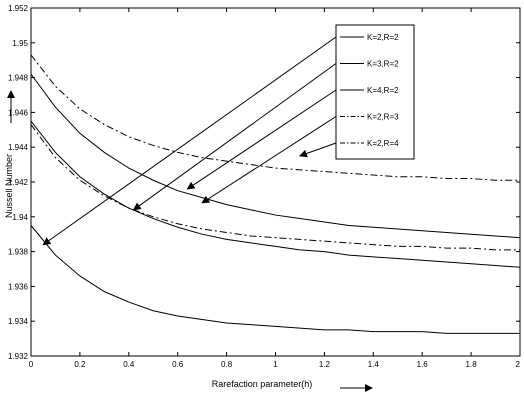  I want to click on y-tick-label: 1.948, so click(18, 78).